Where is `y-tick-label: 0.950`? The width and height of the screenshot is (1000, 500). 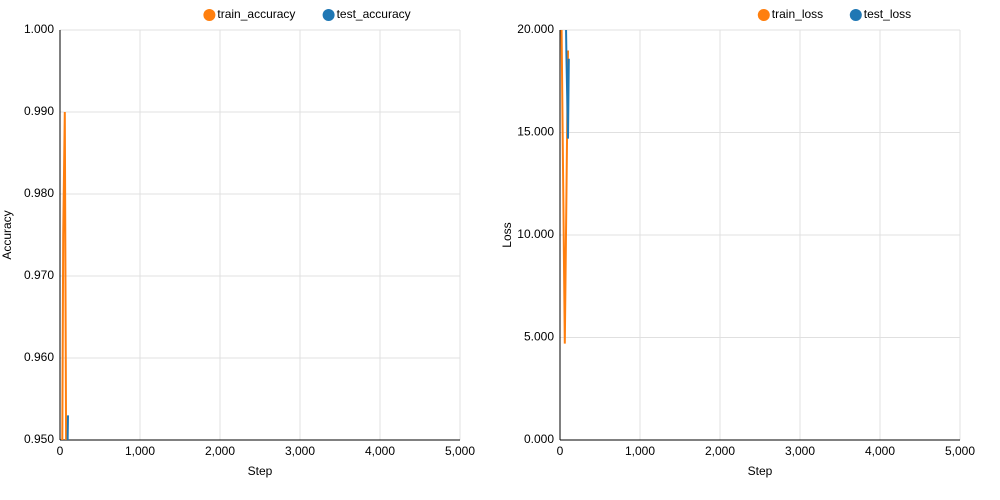 y-tick-label: 0.950 is located at coordinates (39, 439).